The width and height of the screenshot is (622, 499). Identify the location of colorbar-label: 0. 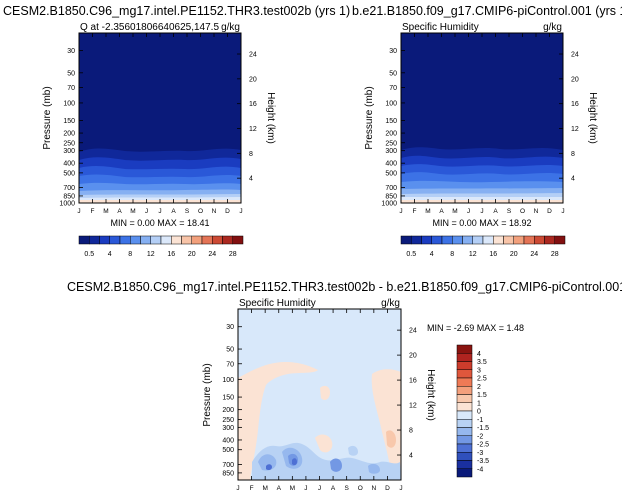
(479, 412).